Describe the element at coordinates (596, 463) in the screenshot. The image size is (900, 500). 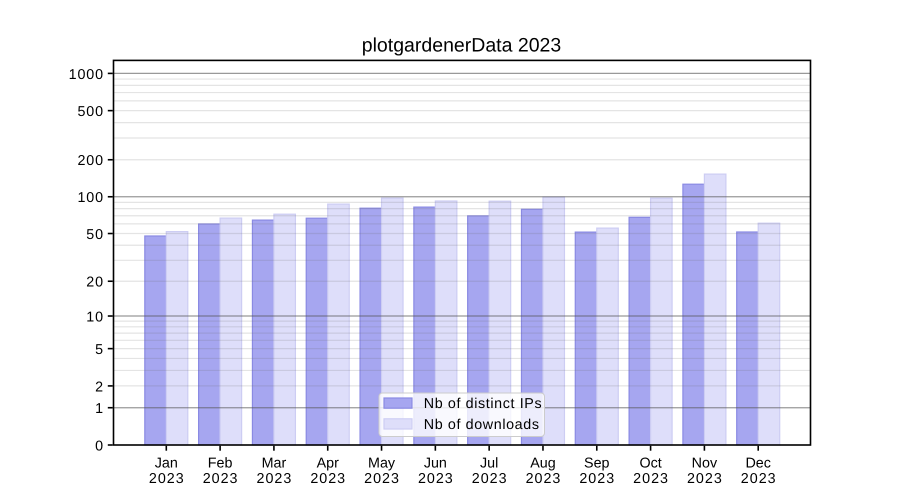
I see `svg-text: Sep` at that location.